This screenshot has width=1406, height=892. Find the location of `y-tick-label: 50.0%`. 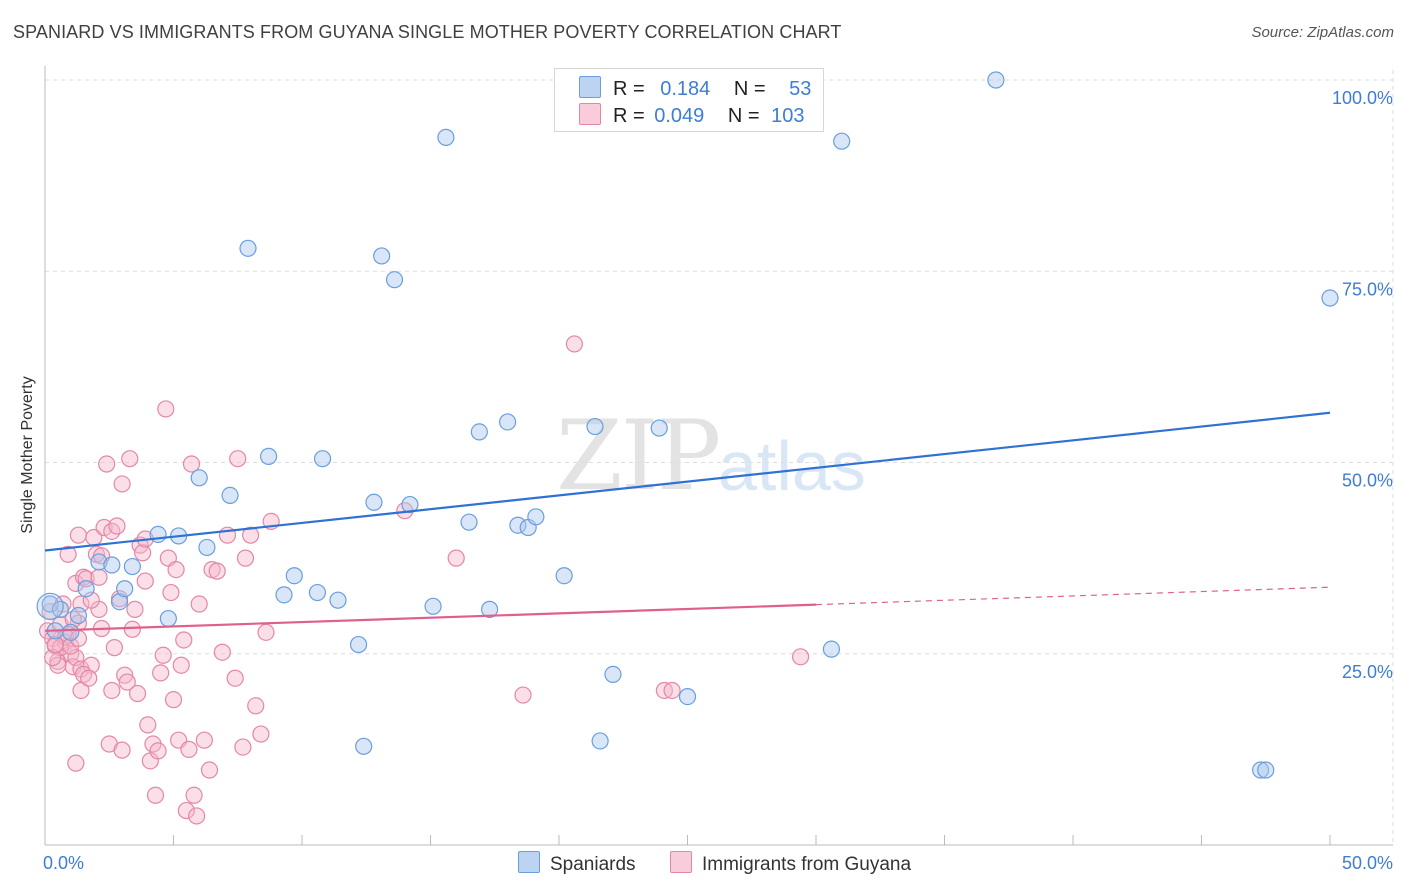

y-tick-label: 50.0% is located at coordinates (1367, 481).